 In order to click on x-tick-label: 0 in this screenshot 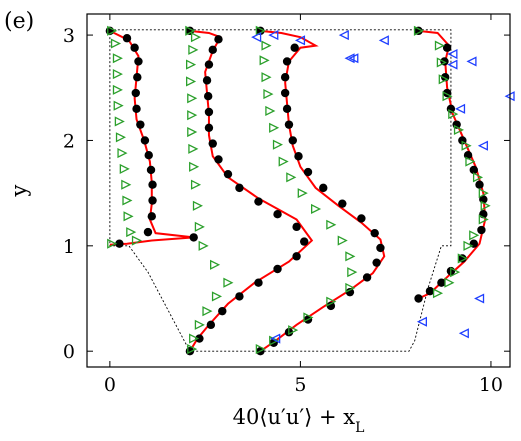, I will do `click(110, 385)`.